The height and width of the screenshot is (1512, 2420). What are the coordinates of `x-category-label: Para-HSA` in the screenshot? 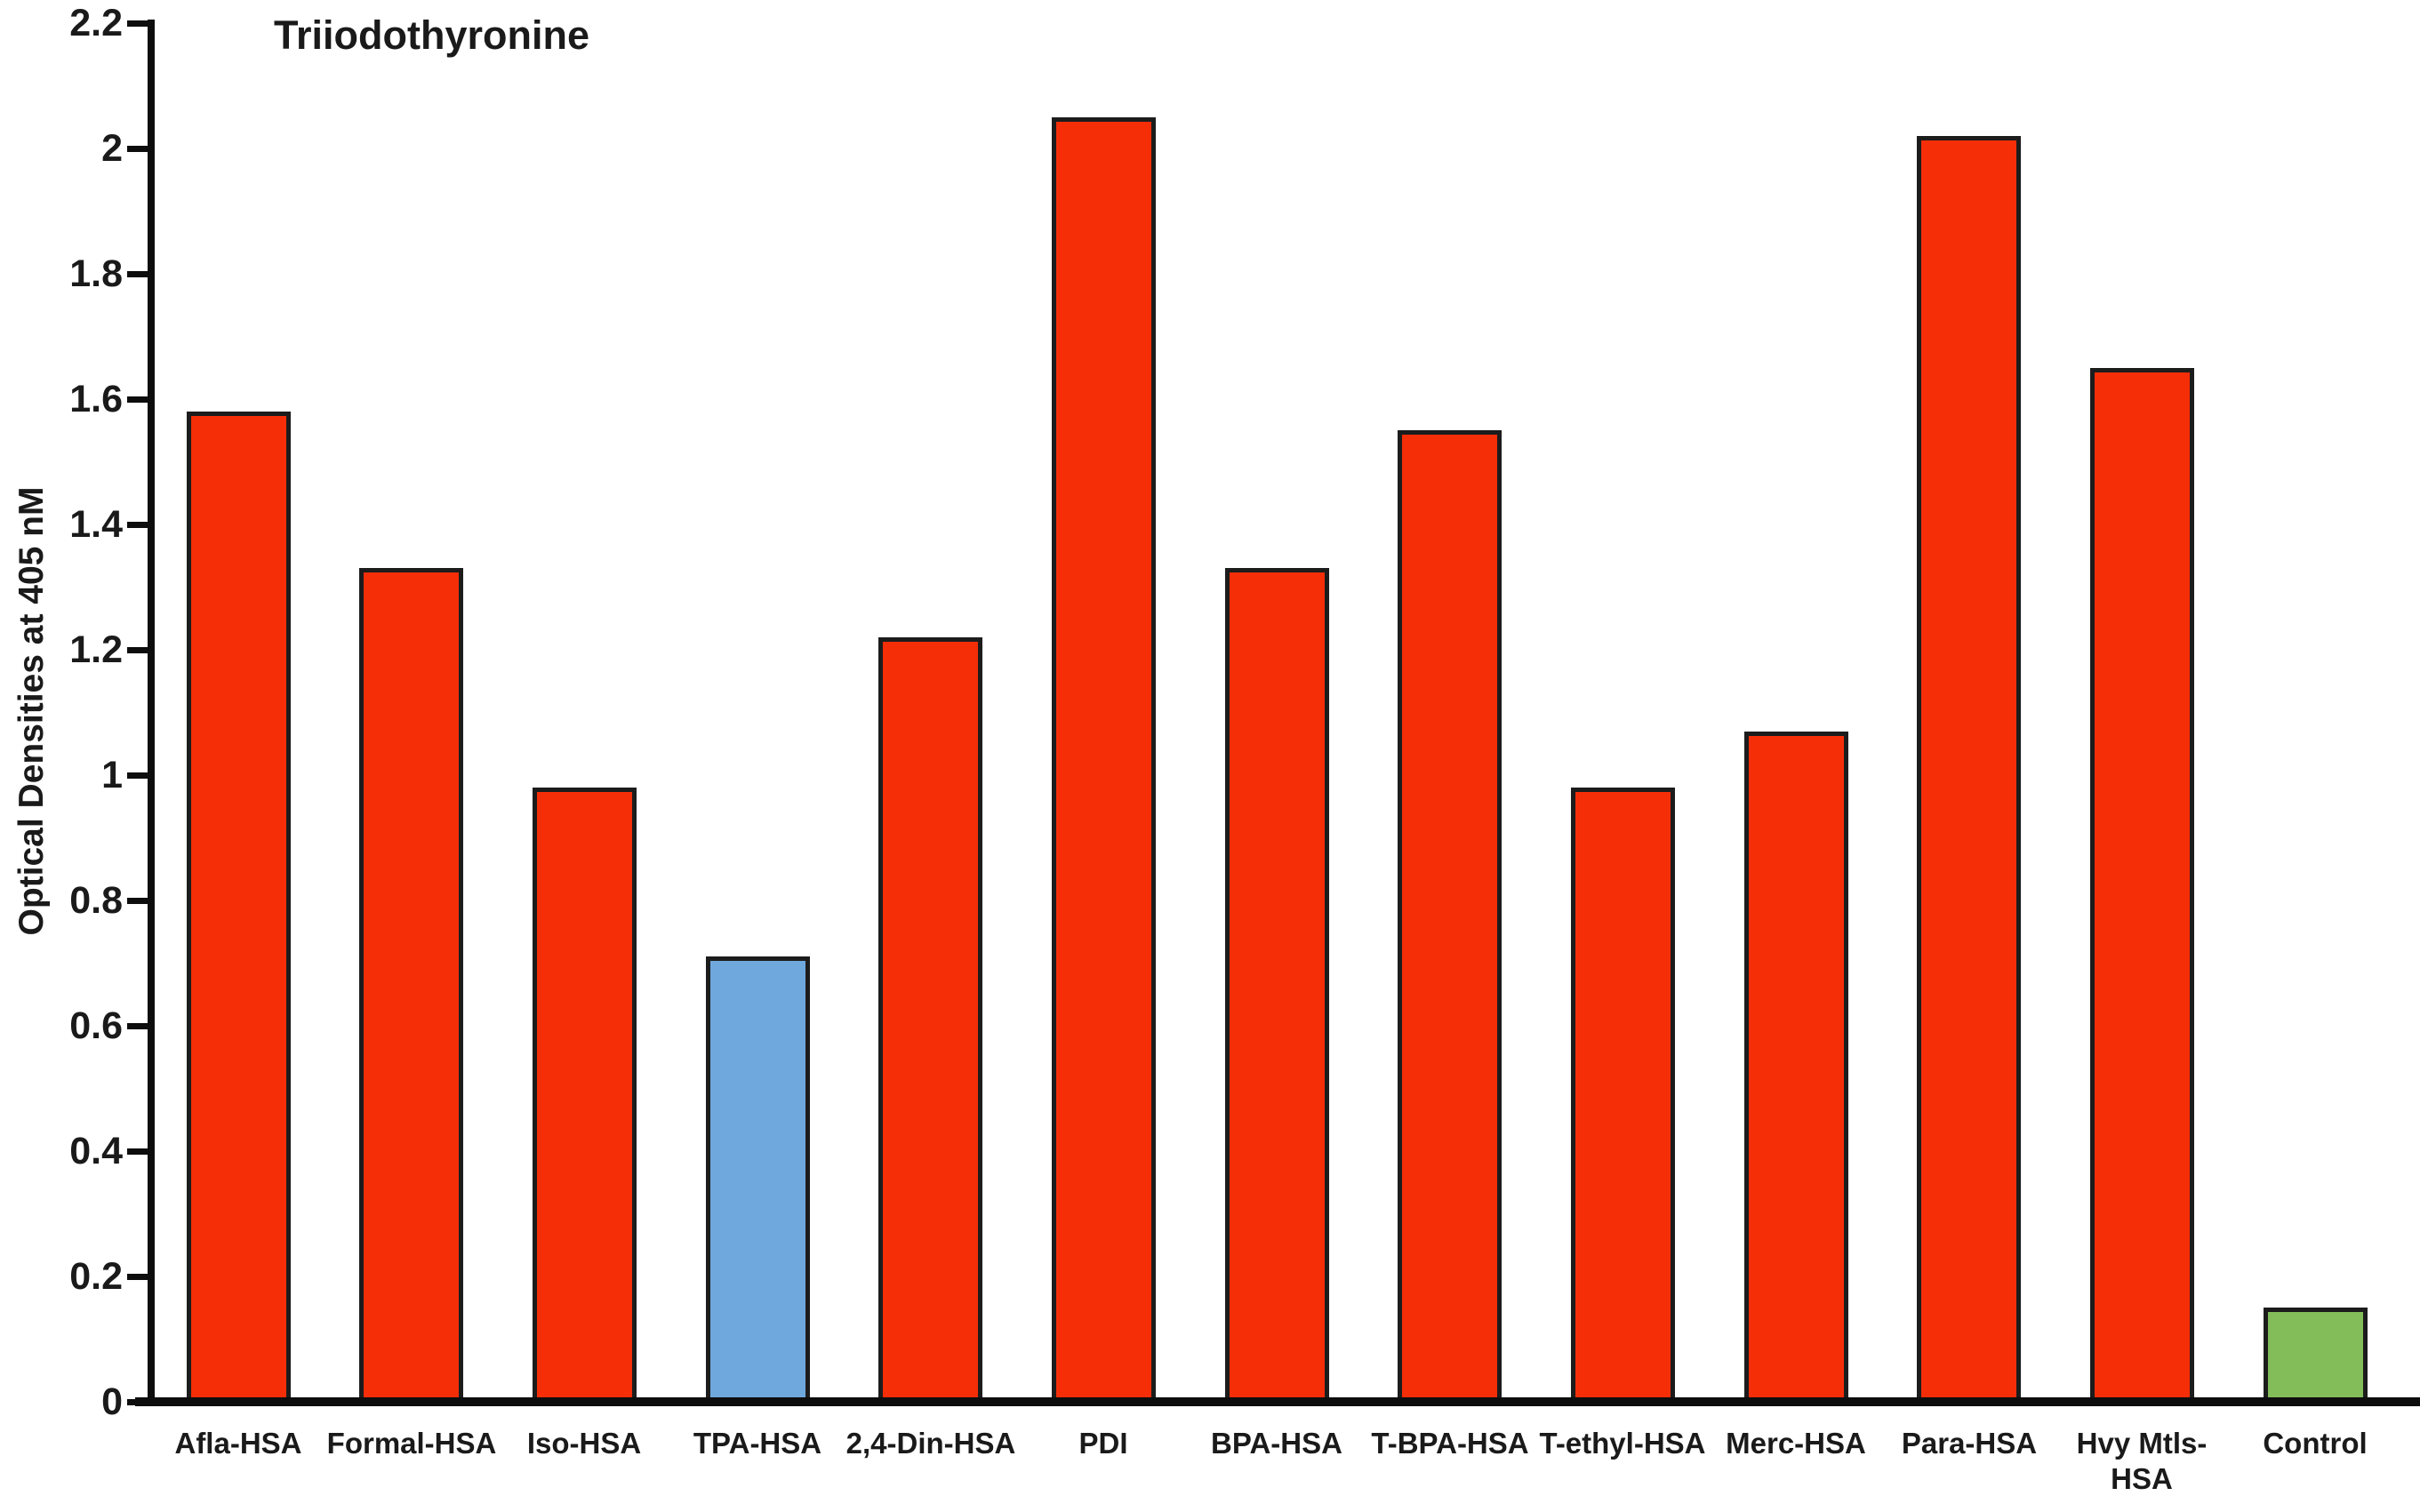 It's located at (1970, 1443).